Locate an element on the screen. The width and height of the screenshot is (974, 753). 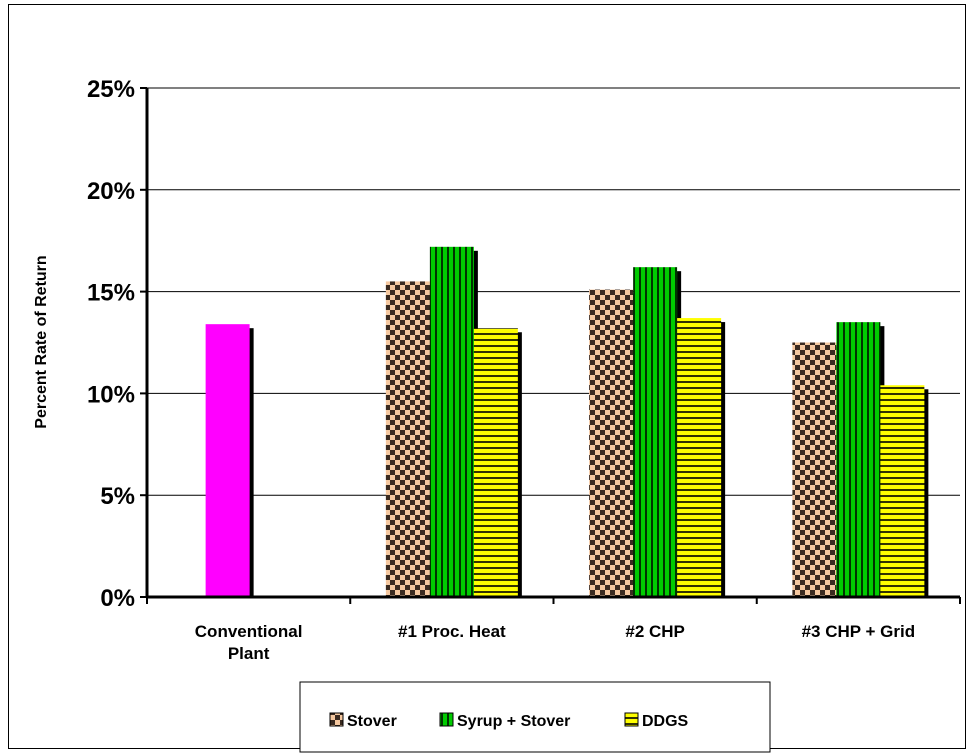
x-category-label: #2 CHP is located at coordinates (655, 631).